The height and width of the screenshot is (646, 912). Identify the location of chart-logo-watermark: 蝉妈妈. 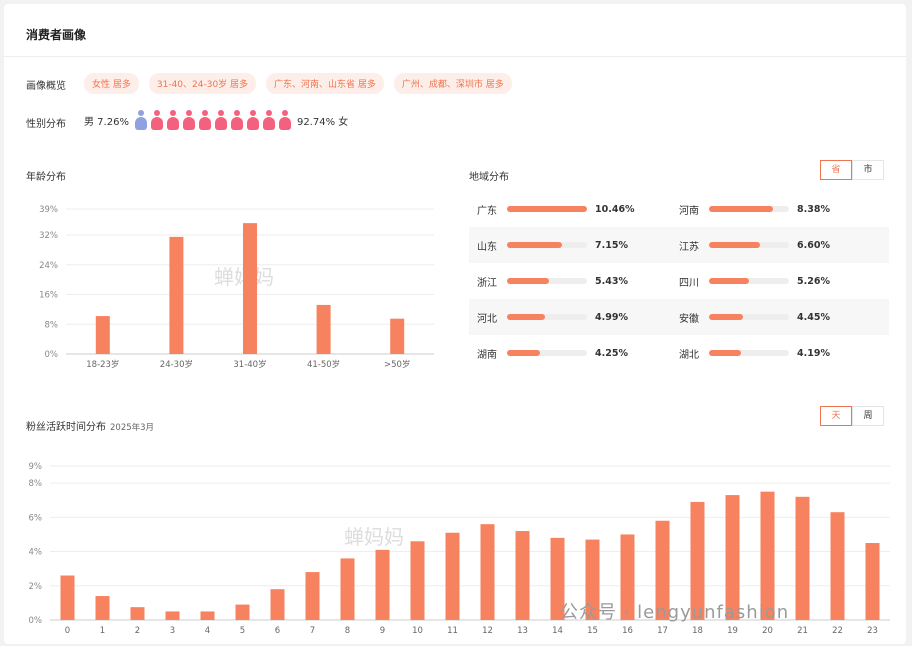
(374, 537).